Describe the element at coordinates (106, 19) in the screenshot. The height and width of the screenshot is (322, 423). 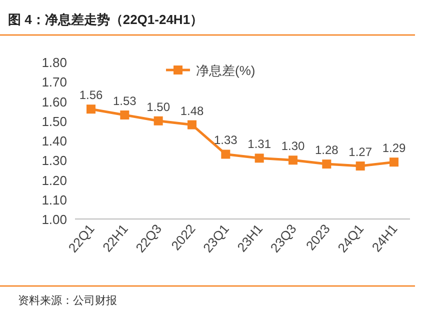
I see `chart-title: 图 4：净息差走势（22Q1-24H1）` at that location.